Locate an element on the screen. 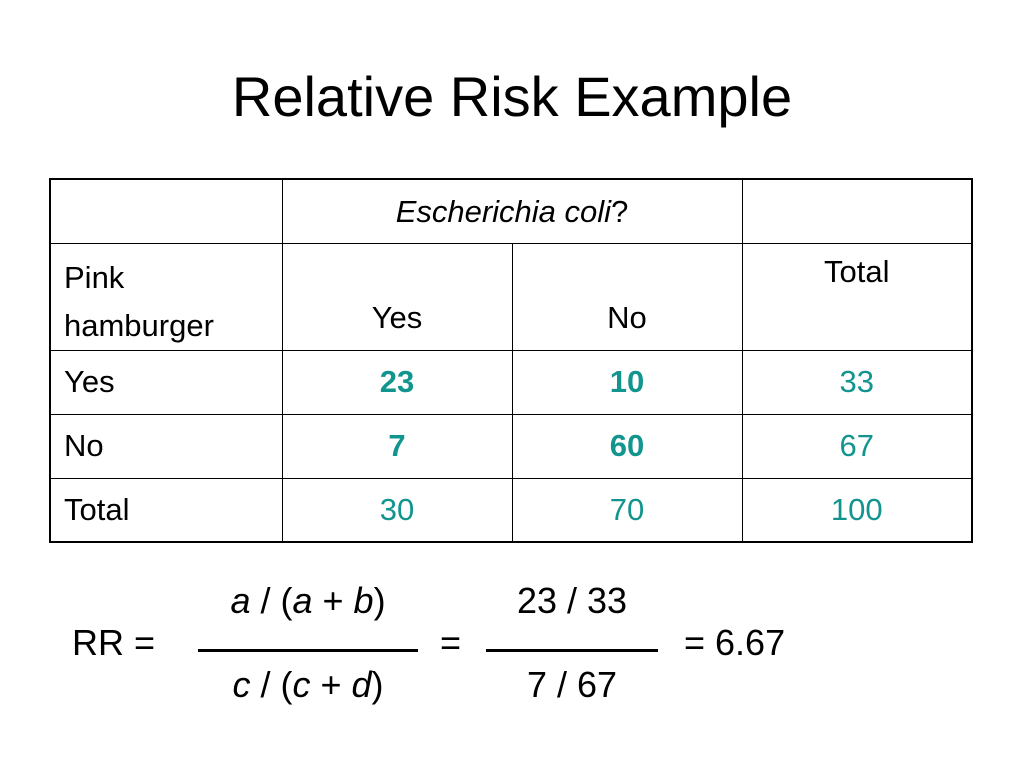 Image resolution: width=1024 pixels, height=768 pixels. cell-b: 10 is located at coordinates (627, 382).